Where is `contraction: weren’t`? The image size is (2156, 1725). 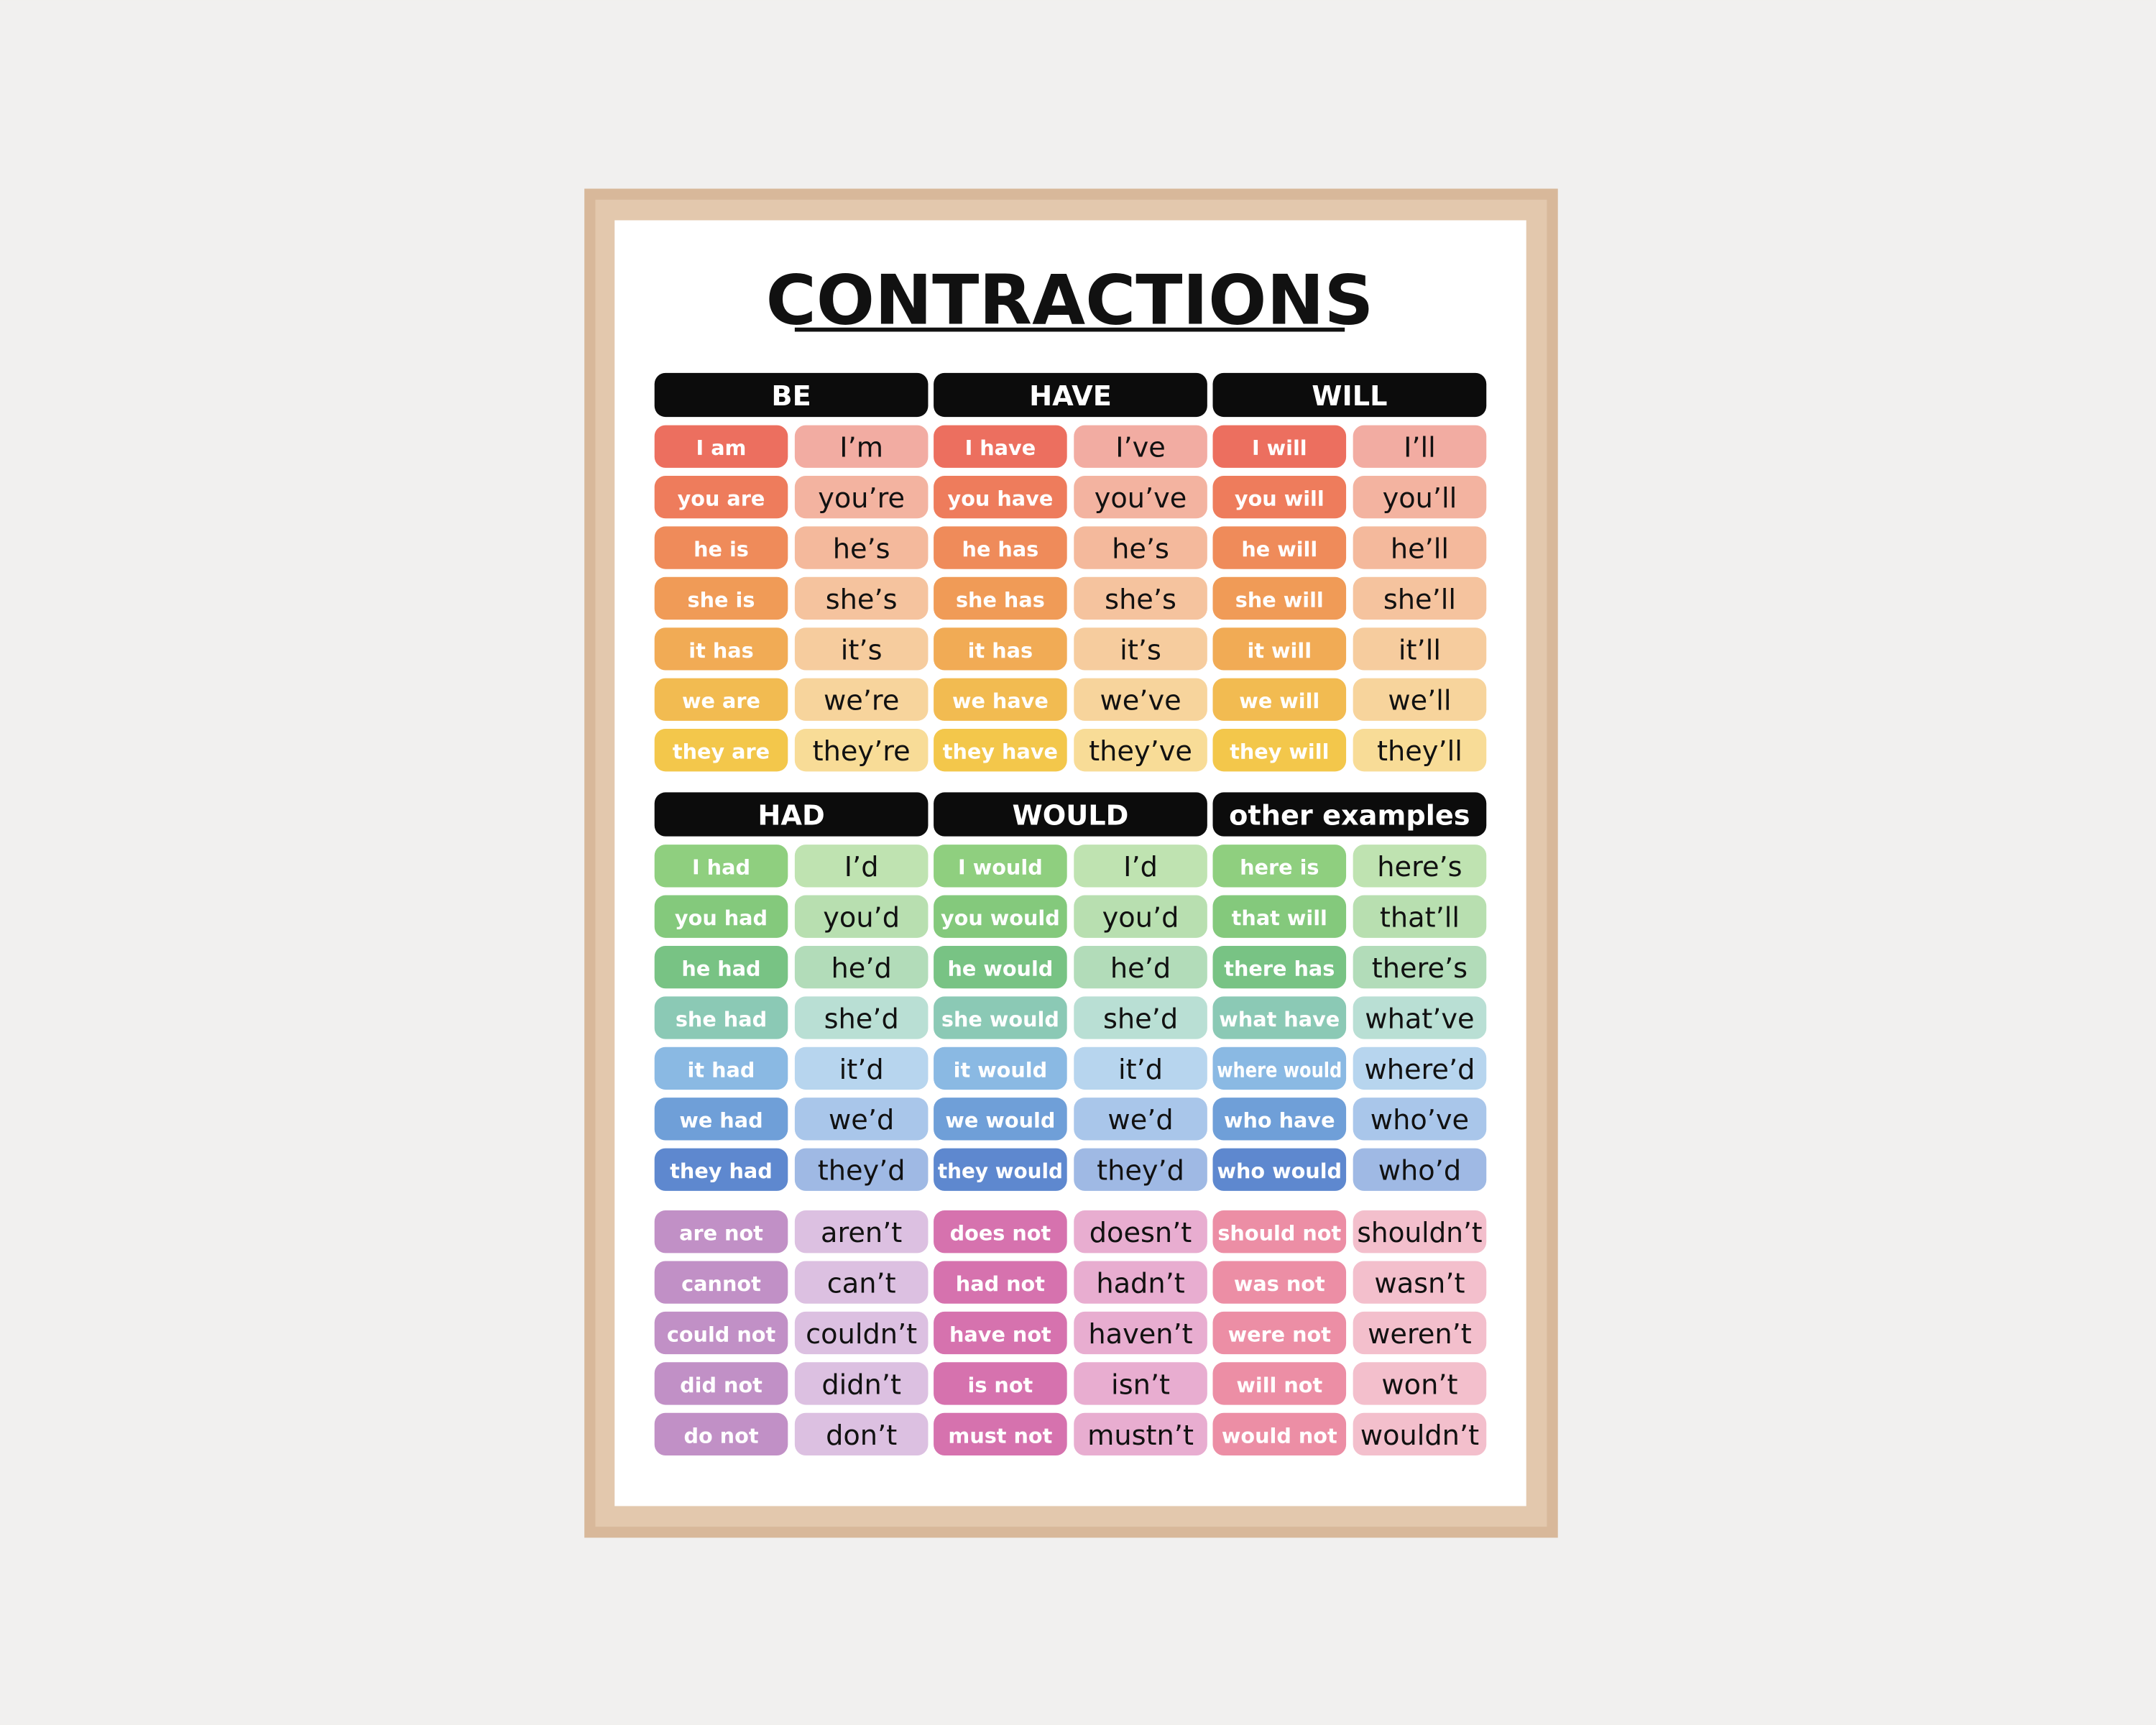
contraction: weren’t is located at coordinates (1420, 1334).